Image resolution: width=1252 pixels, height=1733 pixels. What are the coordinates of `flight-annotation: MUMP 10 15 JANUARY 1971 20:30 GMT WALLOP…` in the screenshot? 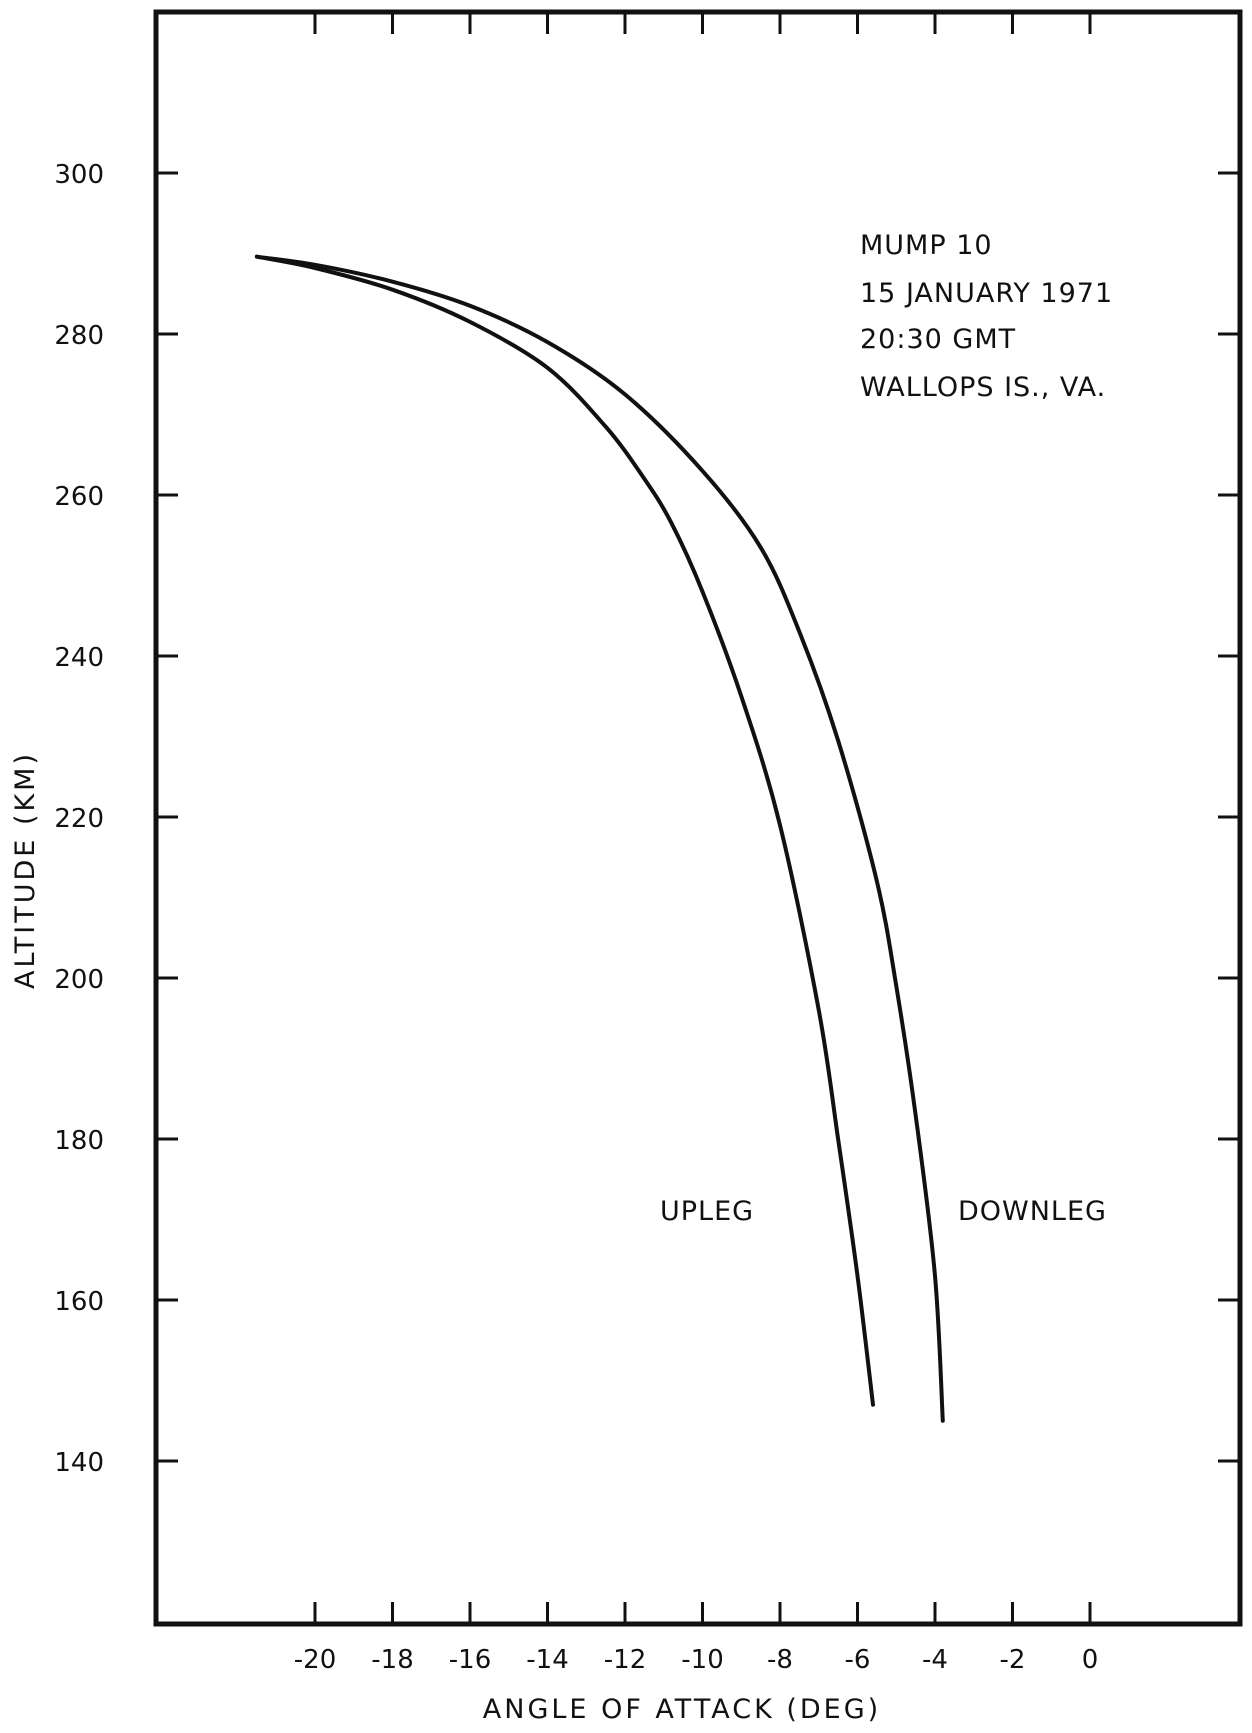 It's located at (986, 316).